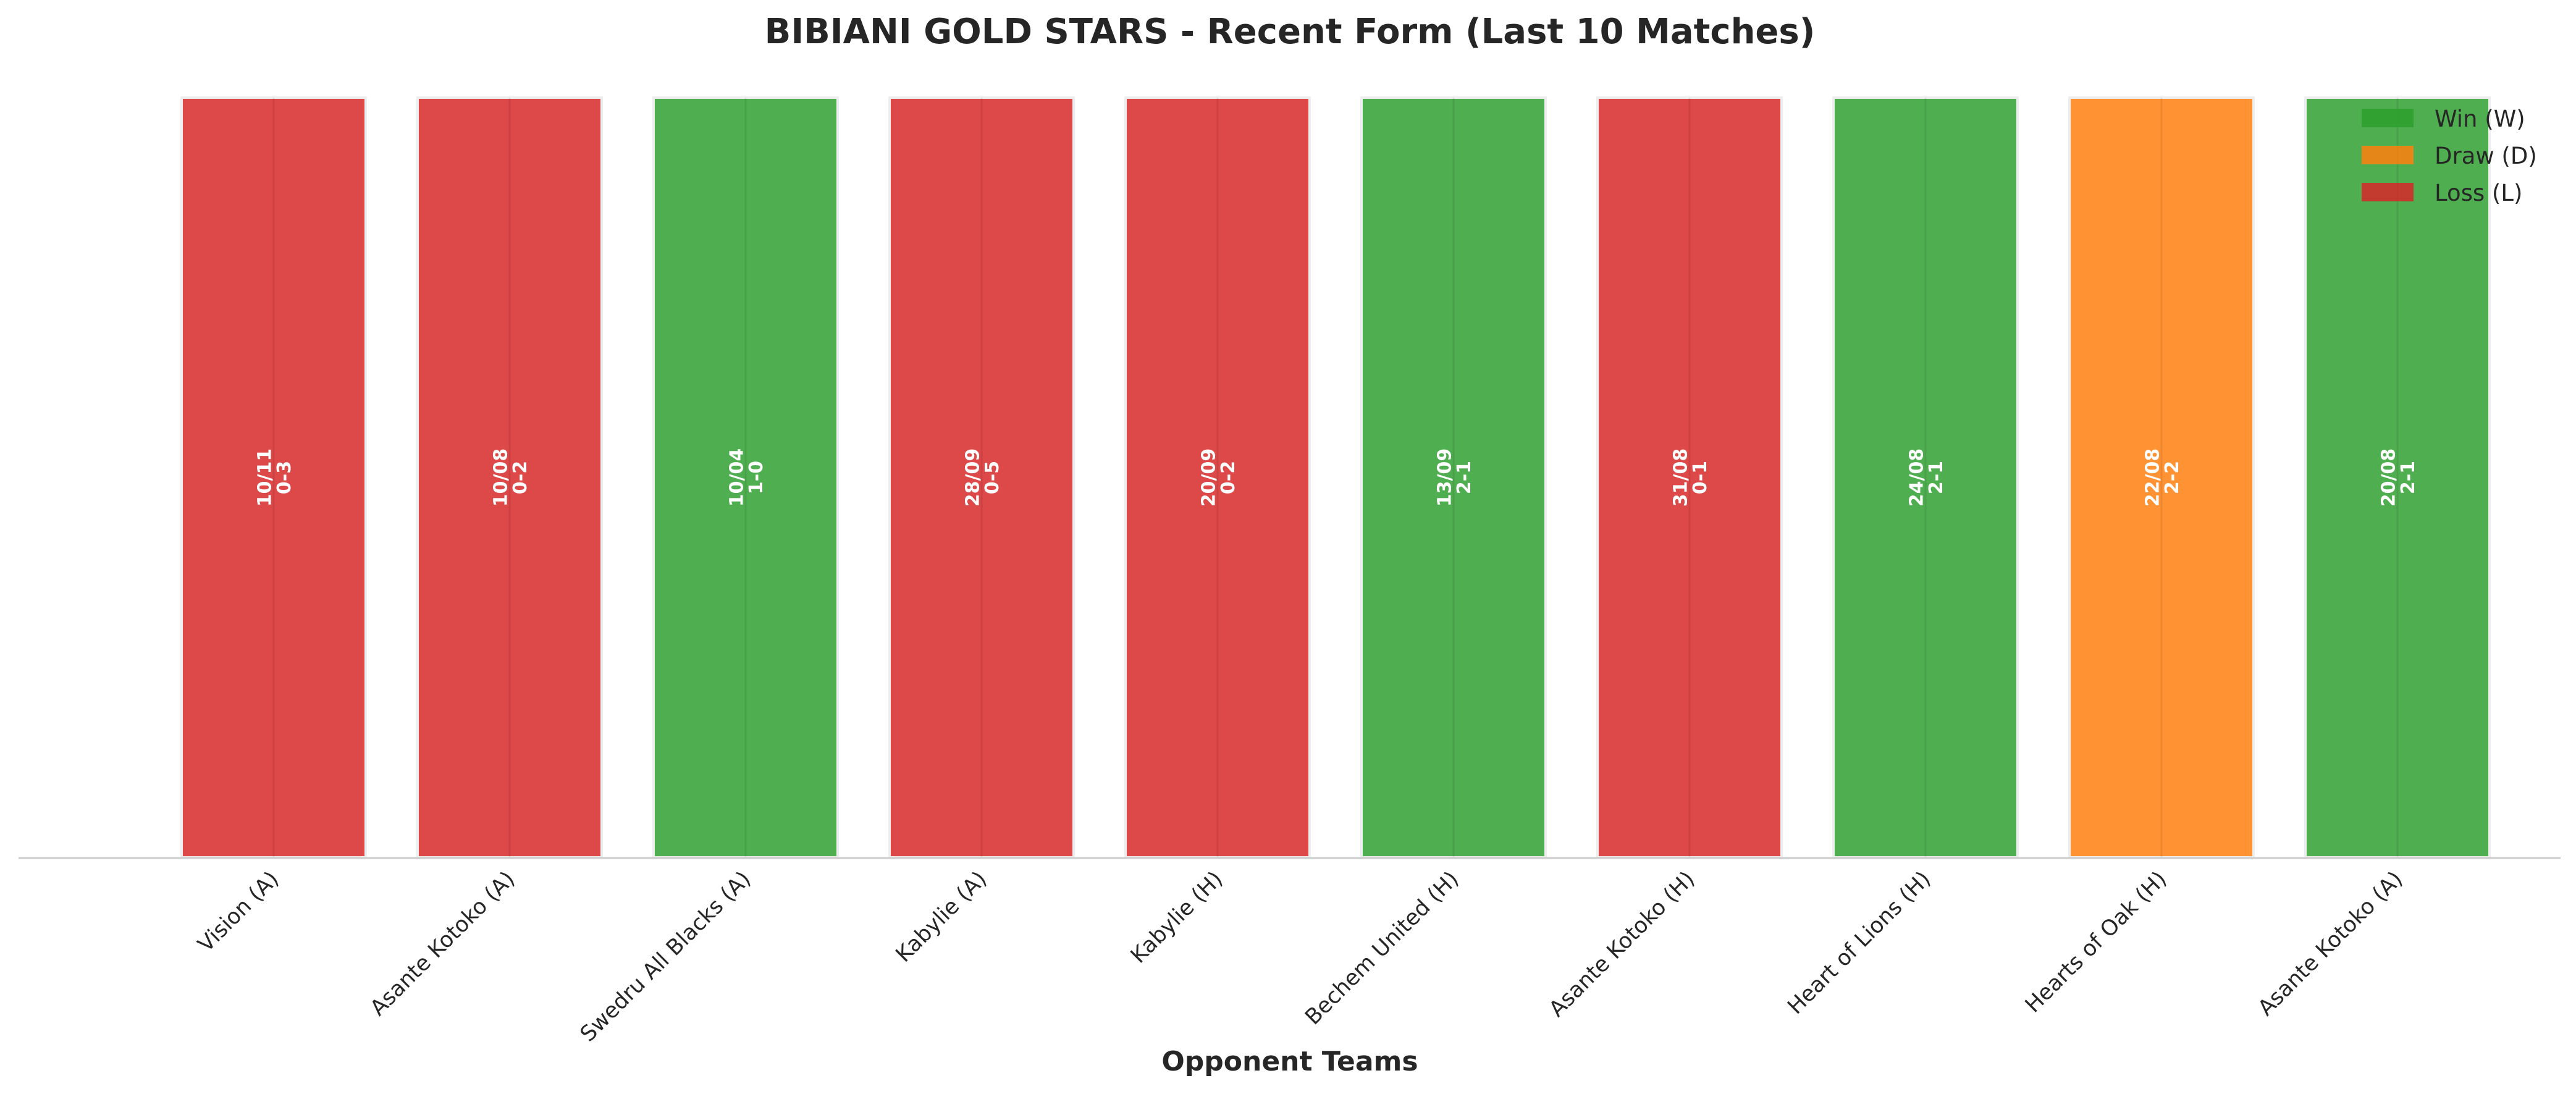 The image size is (2576, 1094). Describe the element at coordinates (2486, 156) in the screenshot. I see `legend-label-d: Draw (D)` at that location.